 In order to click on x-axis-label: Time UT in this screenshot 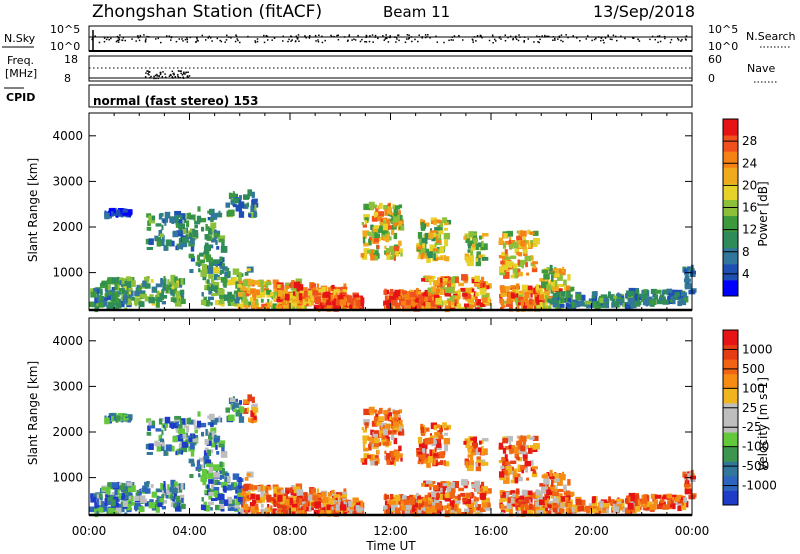, I will do `click(390, 546)`.